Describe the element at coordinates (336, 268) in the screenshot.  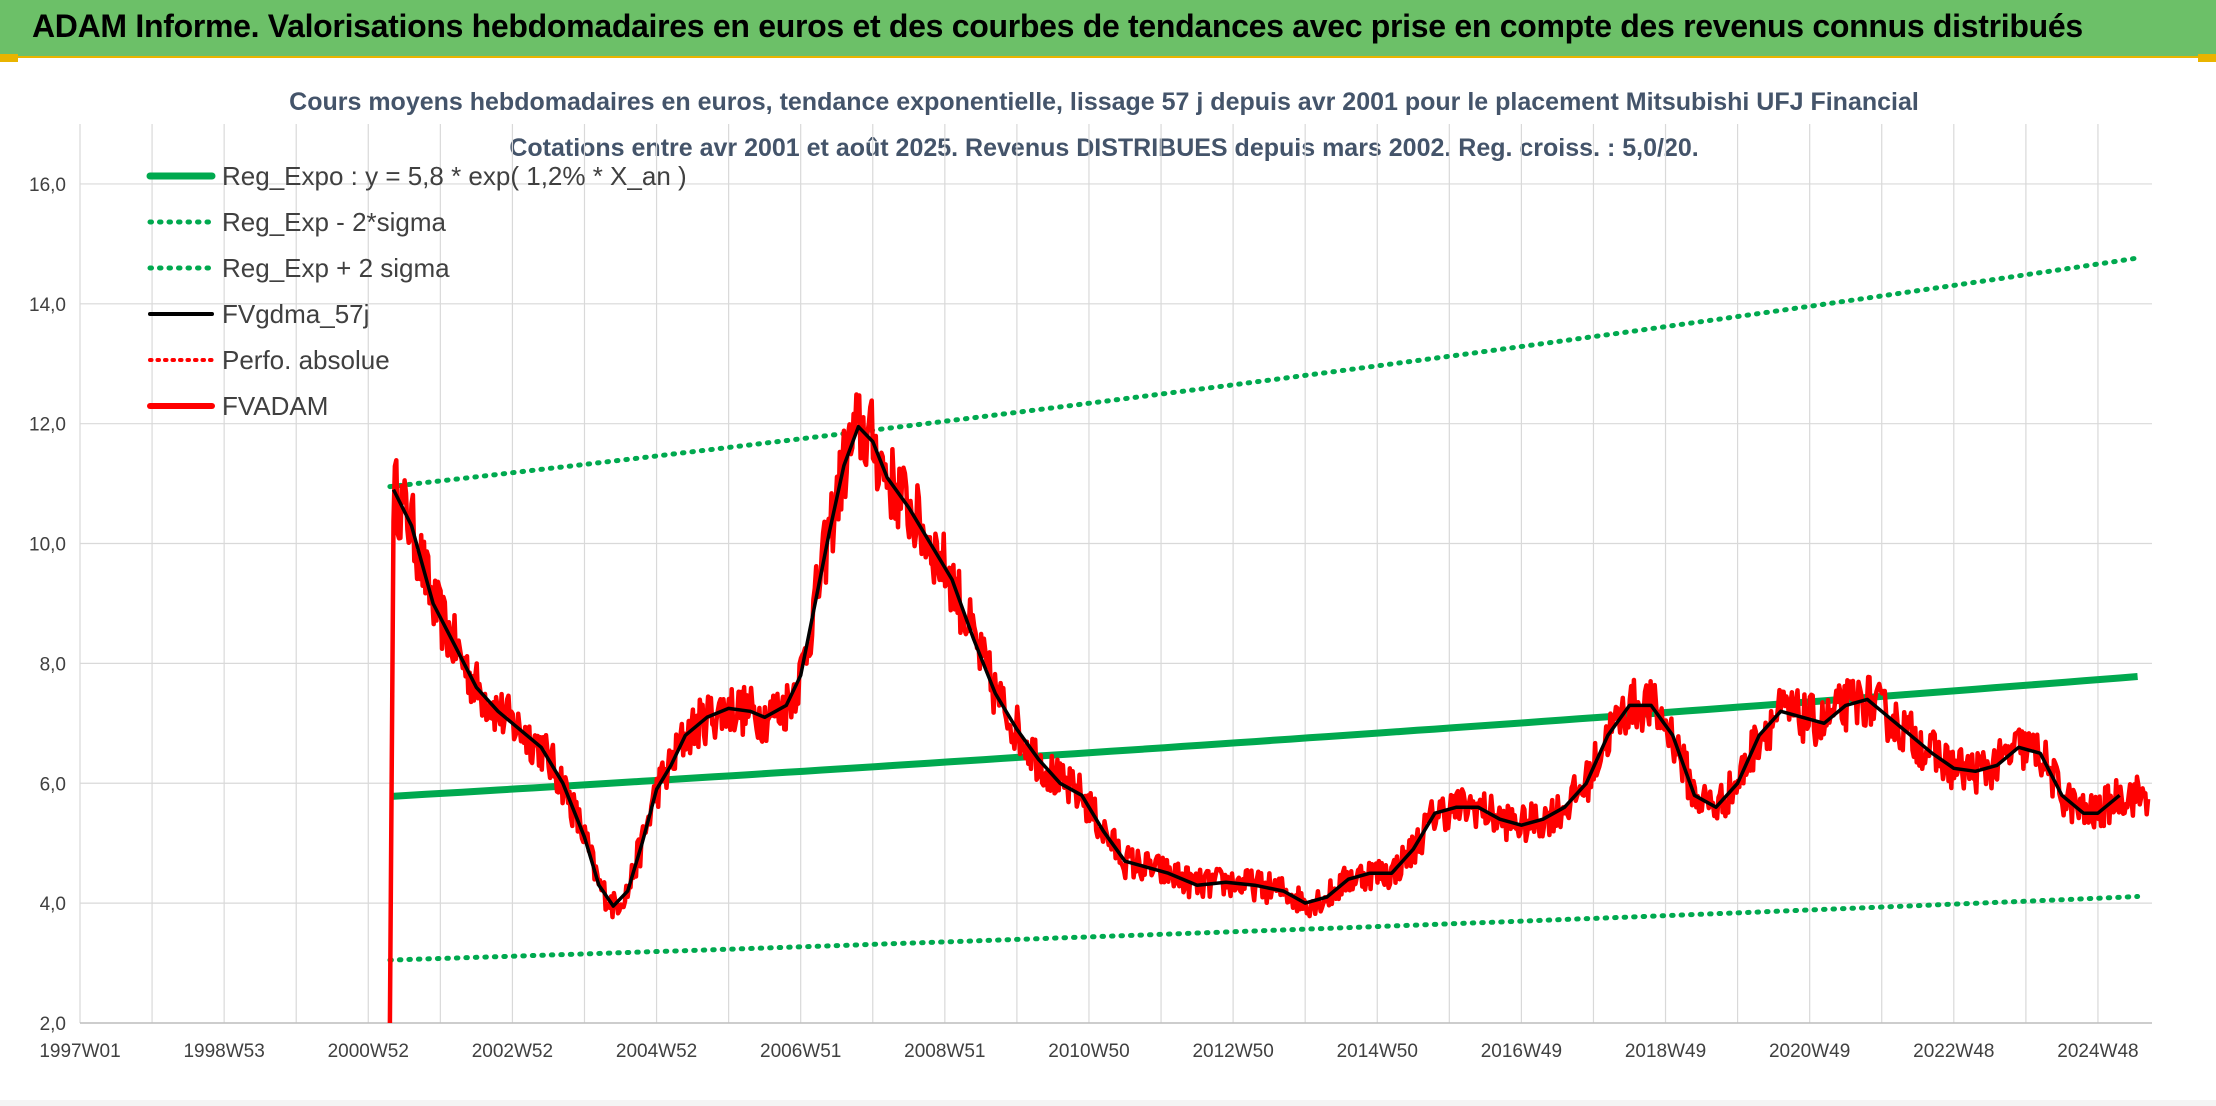
I see `legend-label: Reg_Exp + 2 sigma` at that location.